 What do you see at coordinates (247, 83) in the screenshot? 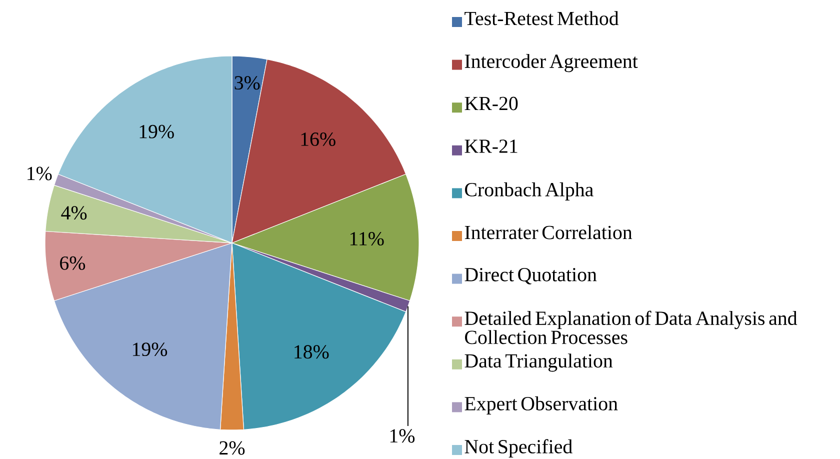
I see `data-label: 3%` at bounding box center [247, 83].